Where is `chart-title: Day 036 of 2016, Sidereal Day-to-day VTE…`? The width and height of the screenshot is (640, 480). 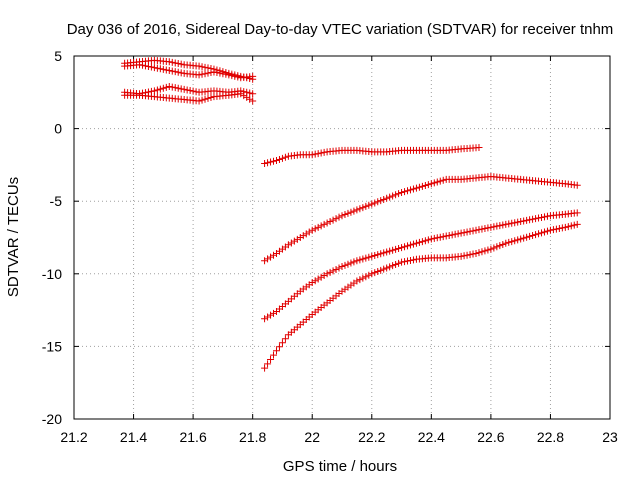 chart-title: Day 036 of 2016, Sidereal Day-to-day VTE… is located at coordinates (340, 29).